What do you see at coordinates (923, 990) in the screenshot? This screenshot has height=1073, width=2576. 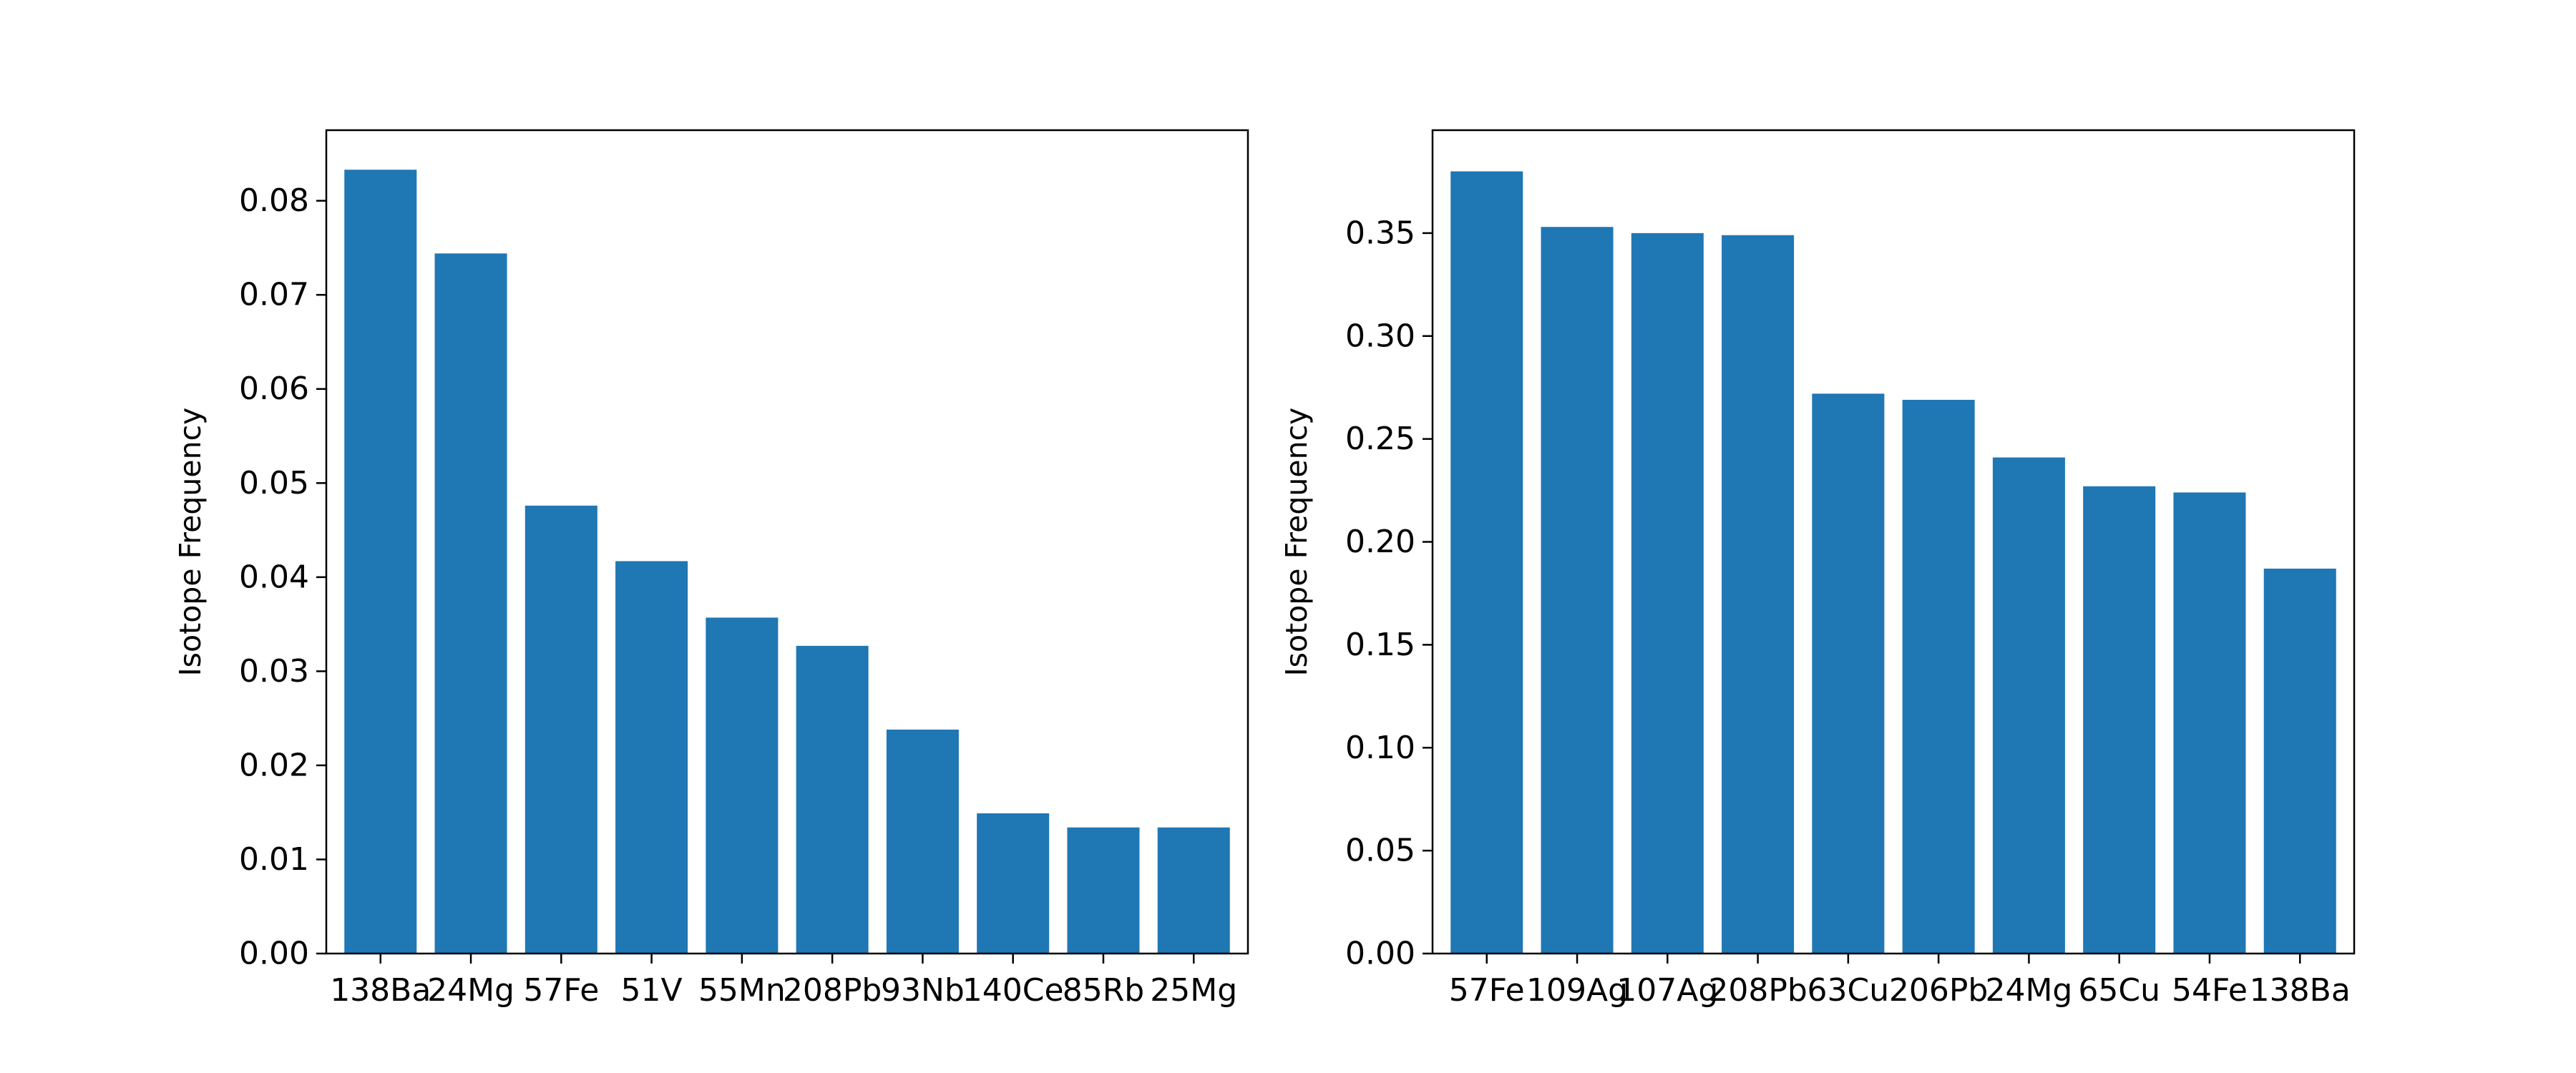 I see `x-tick-label: 93Nb` at bounding box center [923, 990].